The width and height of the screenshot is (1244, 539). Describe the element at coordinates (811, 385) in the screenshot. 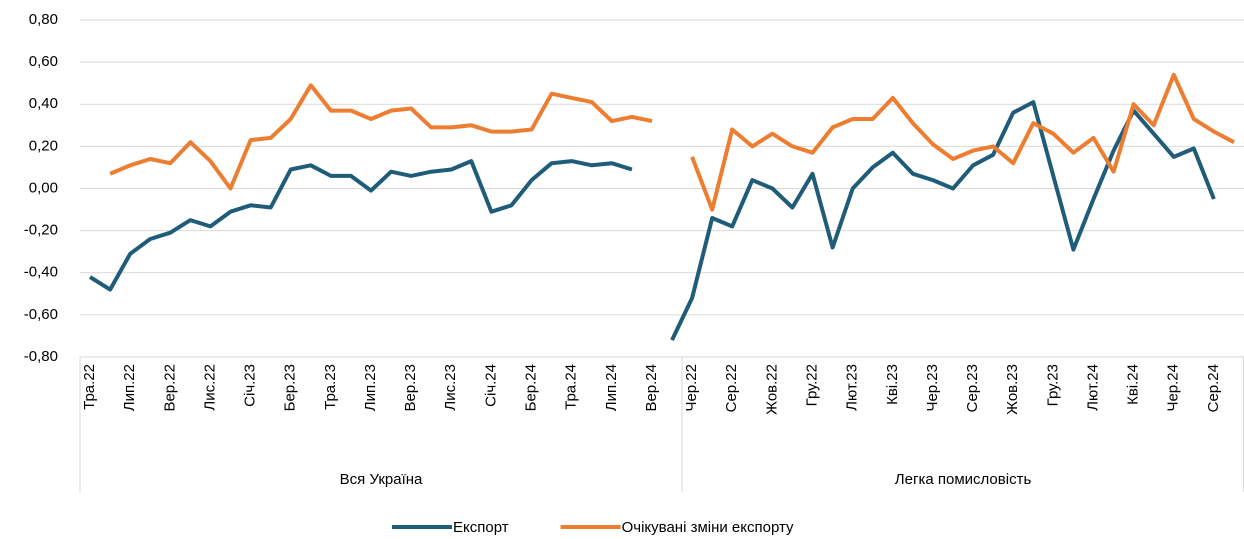

I see `x-tick-label: Гру.22` at that location.